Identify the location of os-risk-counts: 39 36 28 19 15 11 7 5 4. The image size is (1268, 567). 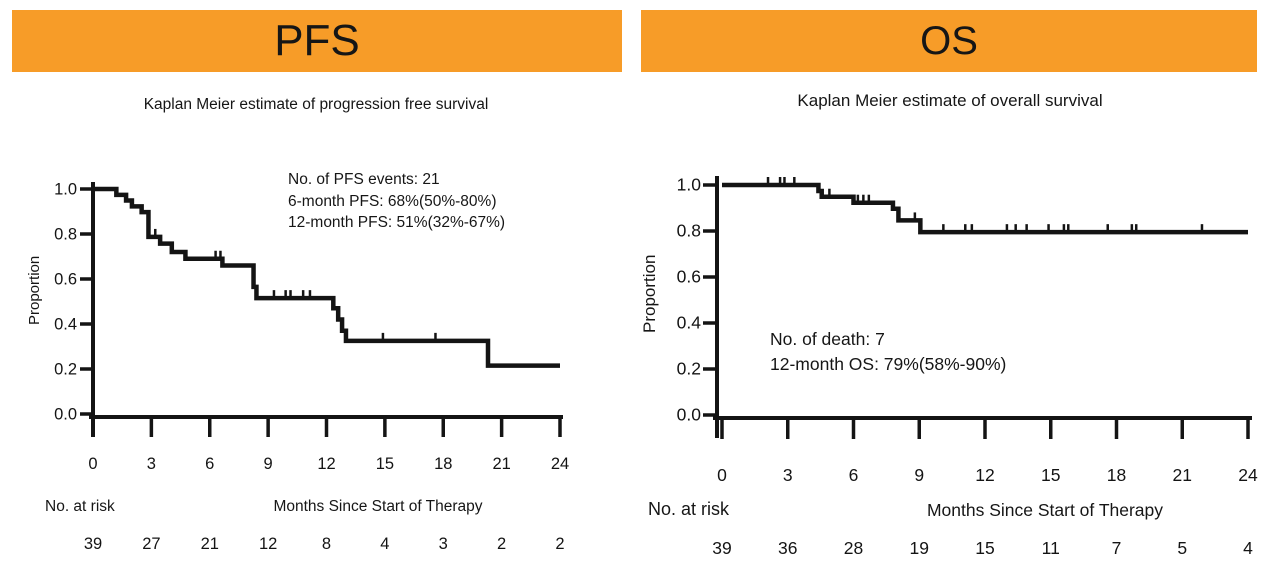
(982, 548).